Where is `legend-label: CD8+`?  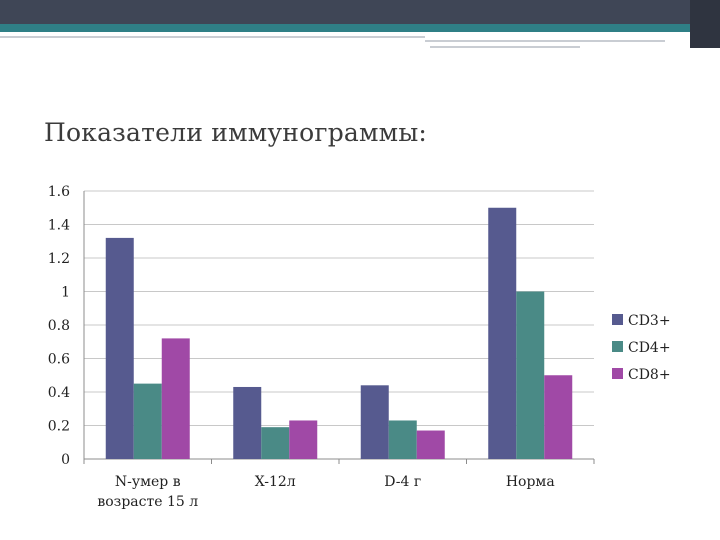 legend-label: CD8+ is located at coordinates (649, 375).